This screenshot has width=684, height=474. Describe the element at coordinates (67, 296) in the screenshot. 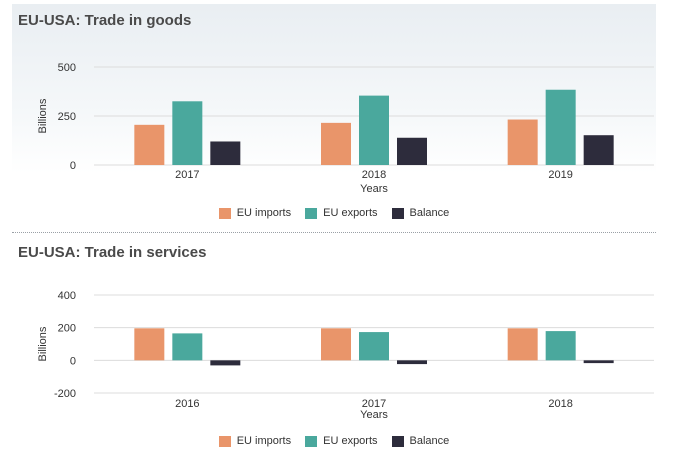

I see `y-tick-label: 400` at that location.